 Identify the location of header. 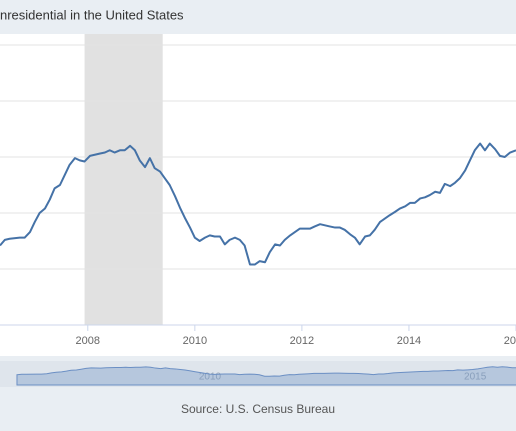
(258, 17).